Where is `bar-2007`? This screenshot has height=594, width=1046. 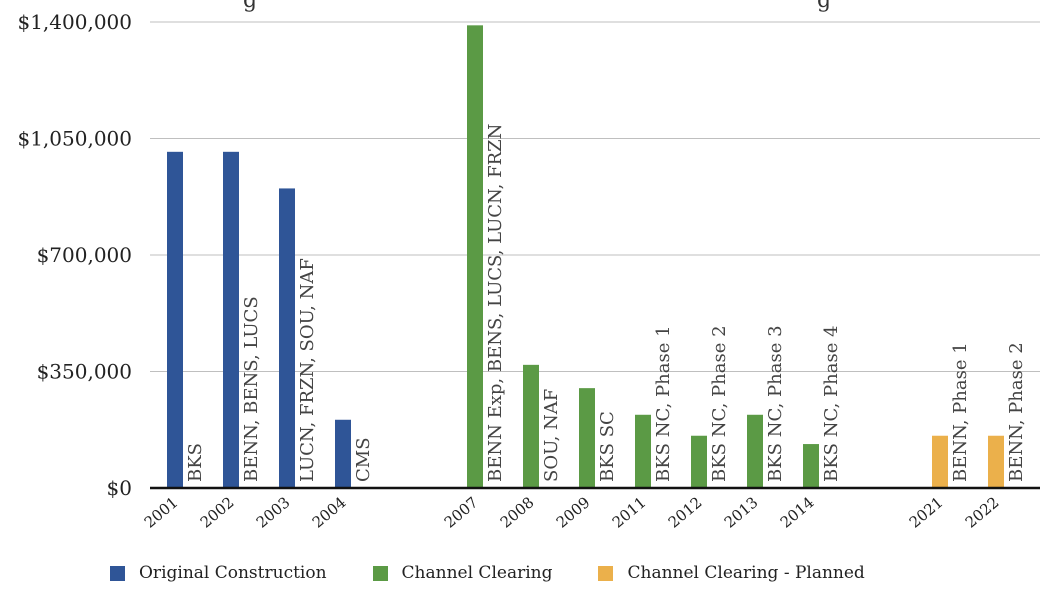 bar-2007 is located at coordinates (475, 256).